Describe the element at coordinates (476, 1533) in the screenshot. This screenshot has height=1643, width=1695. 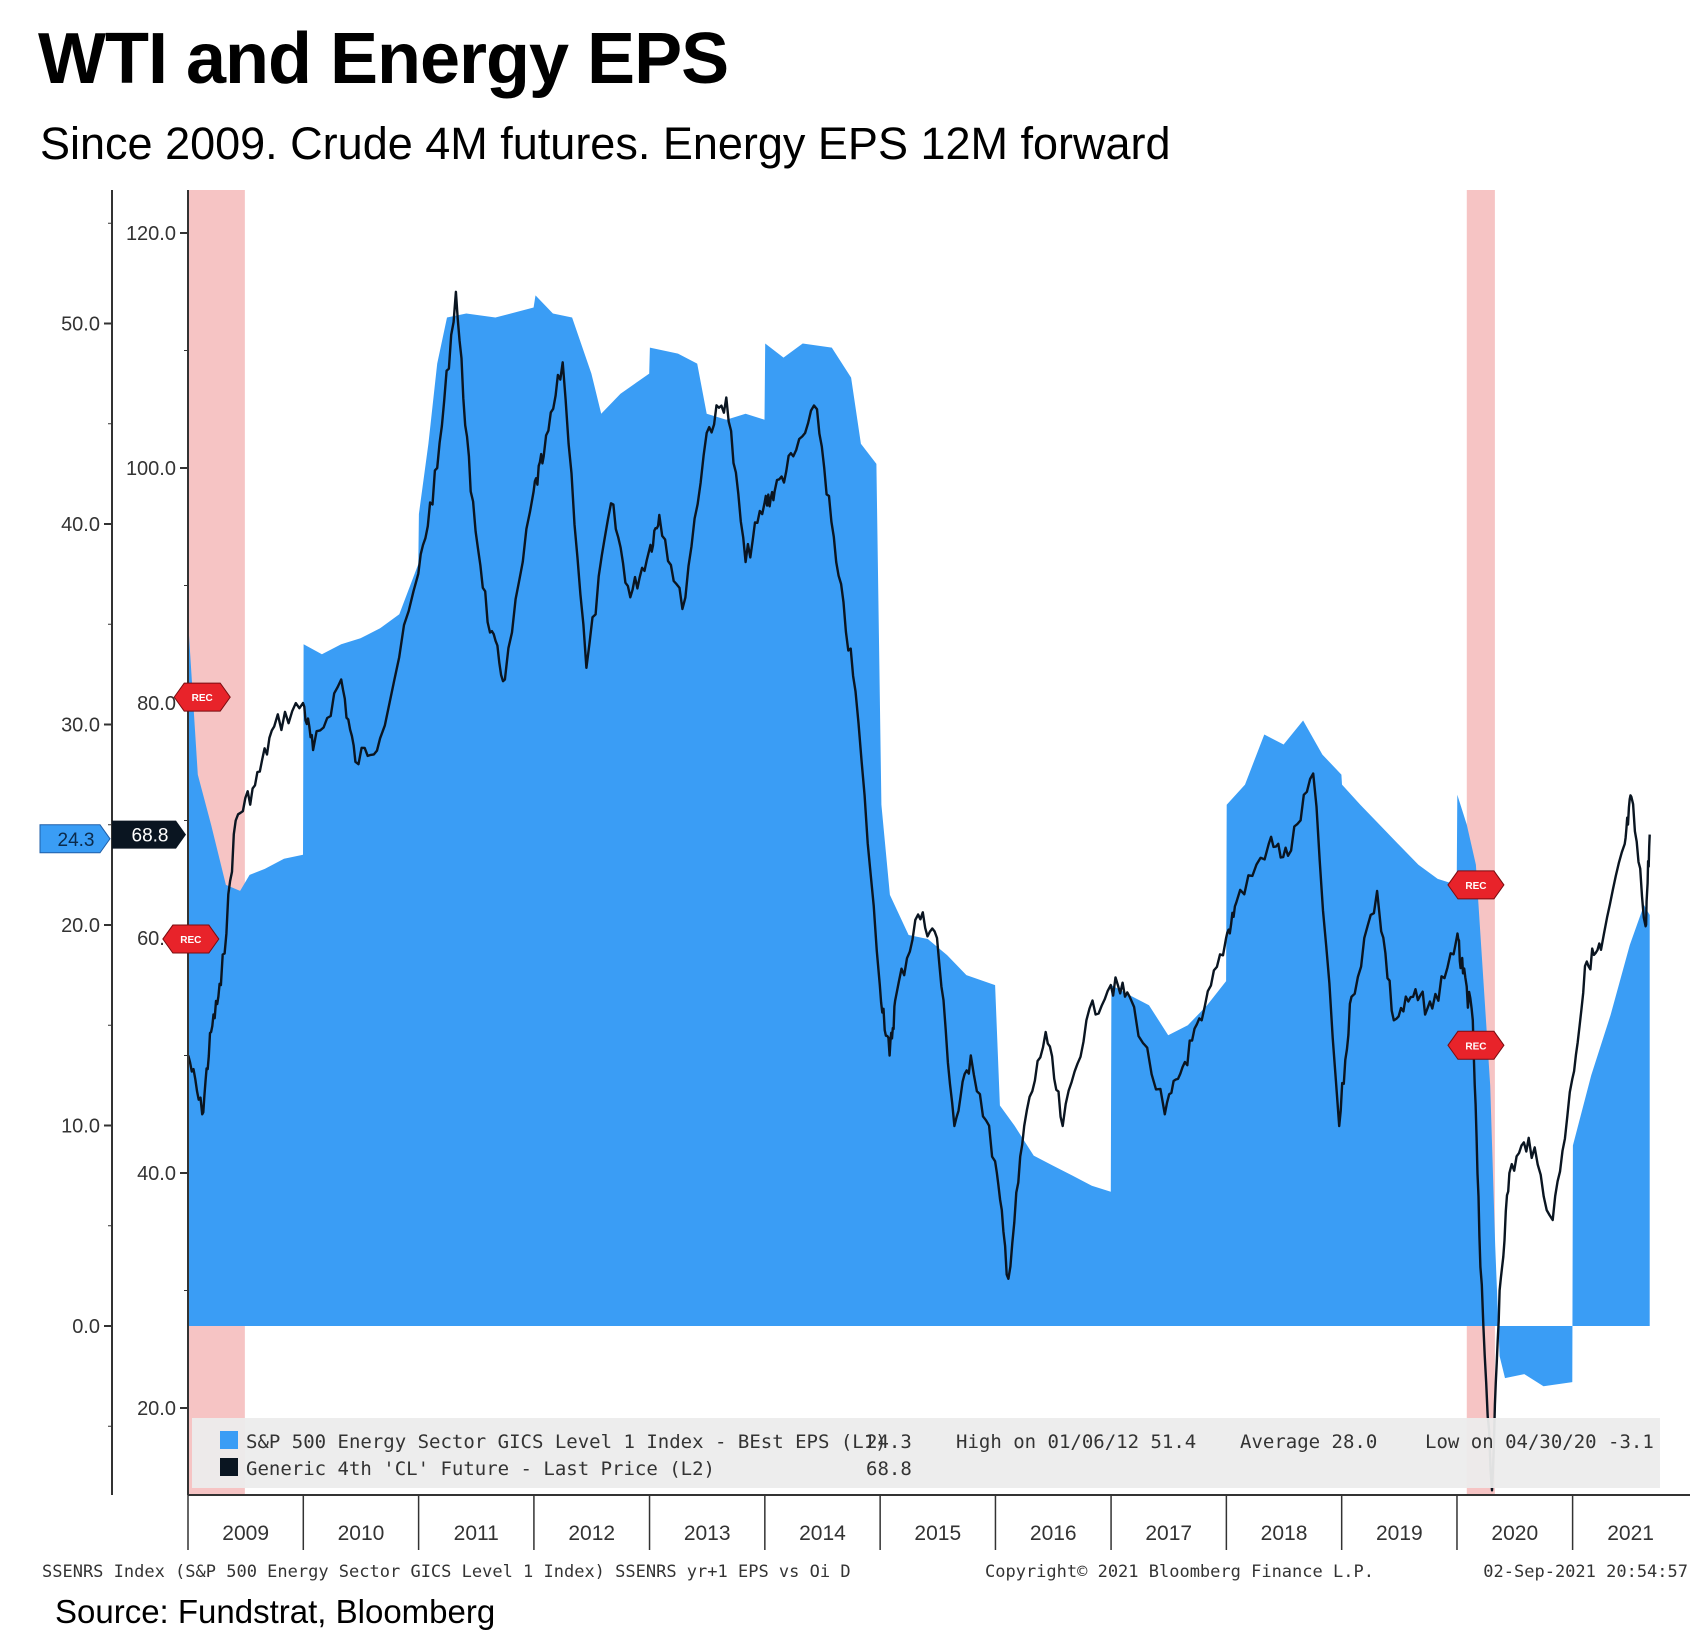
I see `x-tick-label: 2011` at that location.